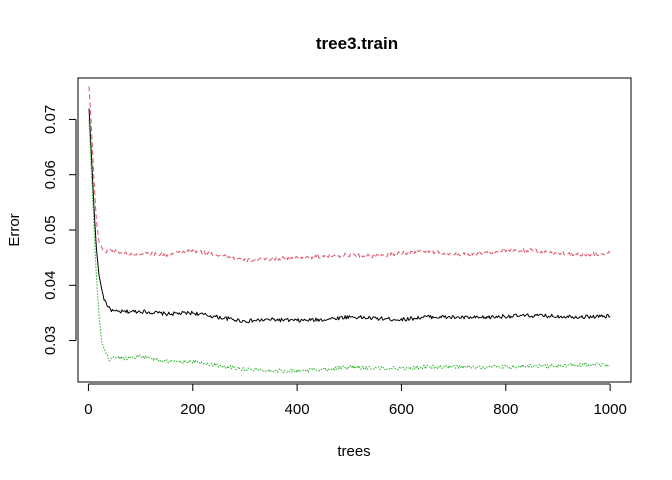 This screenshot has height=480, width=672. Describe the element at coordinates (14, 229) in the screenshot. I see `y-axis-label: Error` at that location.